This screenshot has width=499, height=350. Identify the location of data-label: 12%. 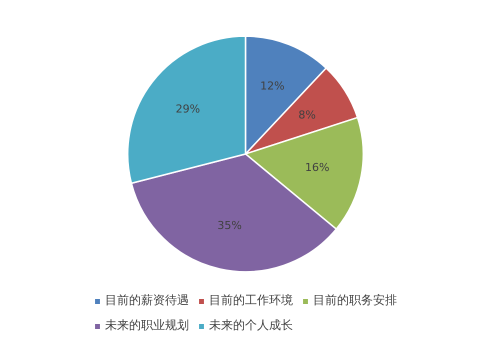
(272, 85).